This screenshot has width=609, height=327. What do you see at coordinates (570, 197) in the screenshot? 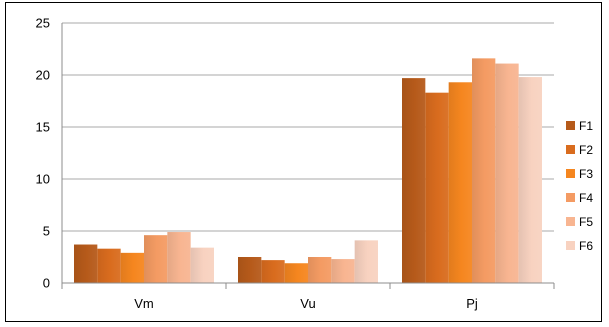
I see `legend-swatch-F4` at bounding box center [570, 197].